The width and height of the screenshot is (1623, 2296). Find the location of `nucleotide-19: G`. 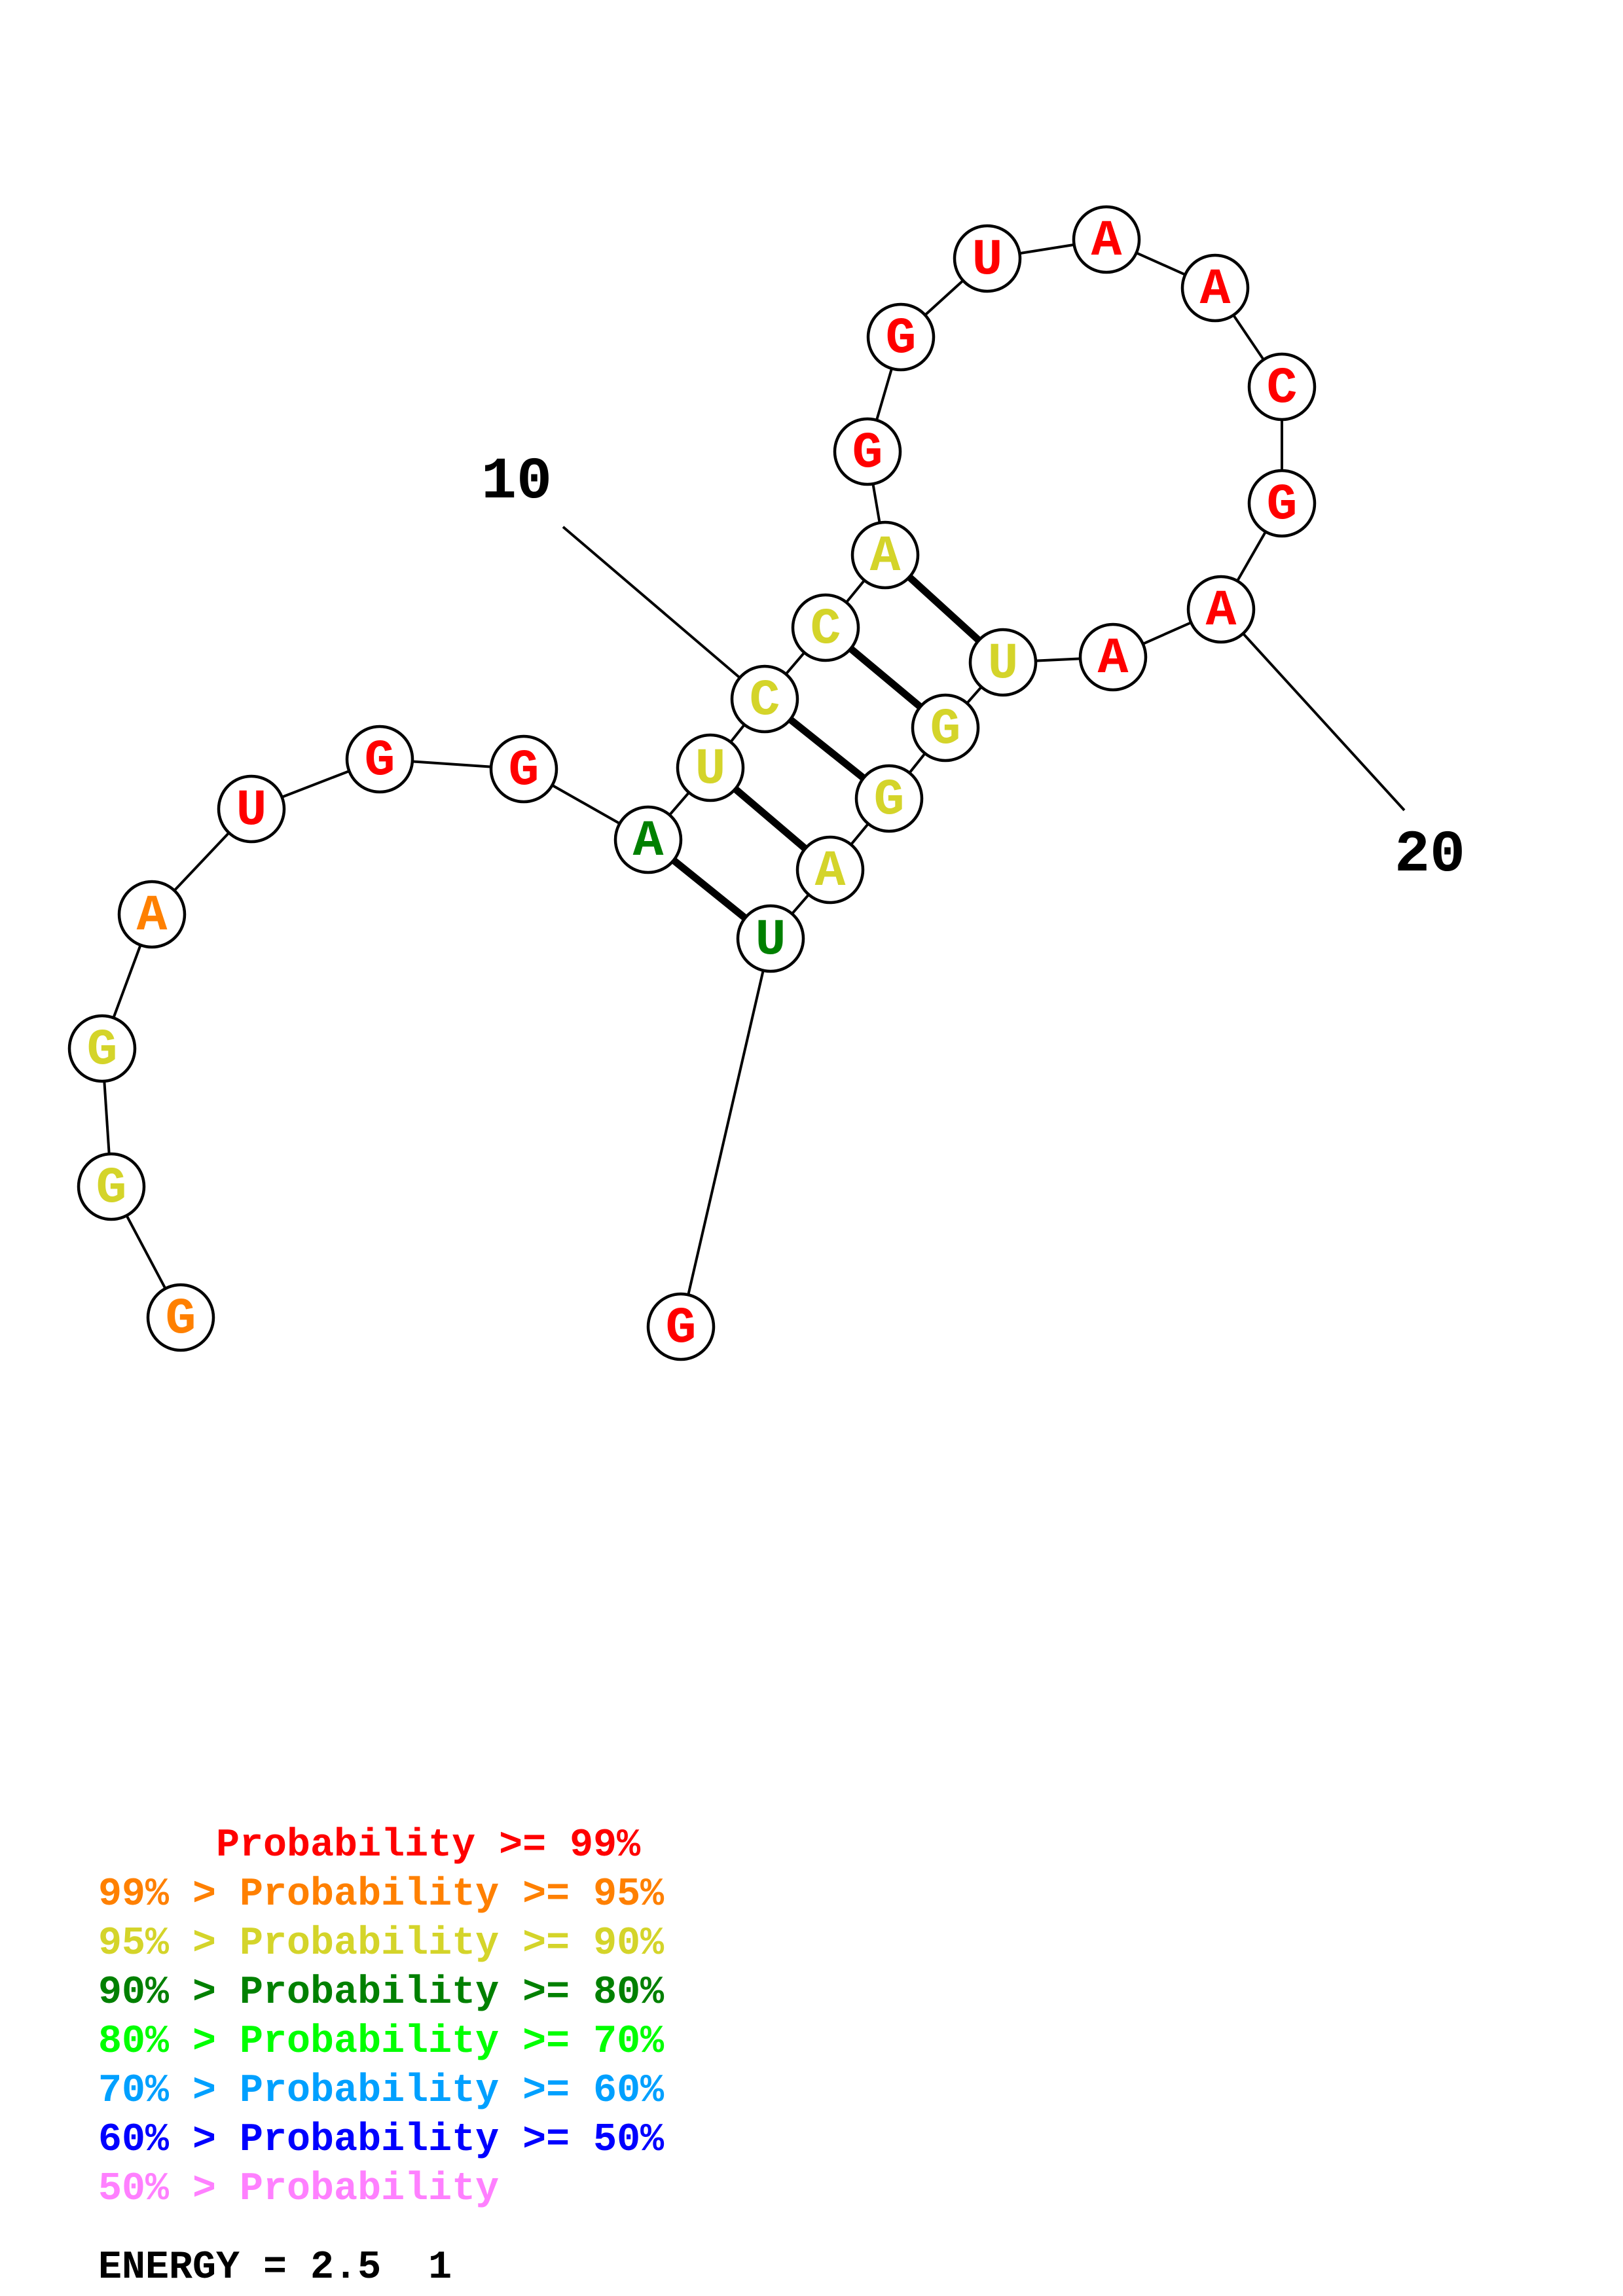

nucleotide-19: G is located at coordinates (1282, 503).